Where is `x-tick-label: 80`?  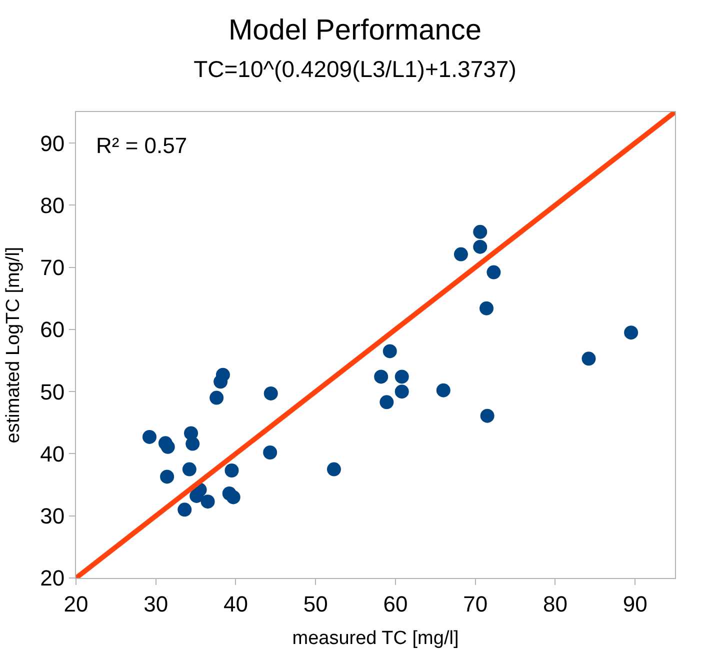 x-tick-label: 80 is located at coordinates (555, 603).